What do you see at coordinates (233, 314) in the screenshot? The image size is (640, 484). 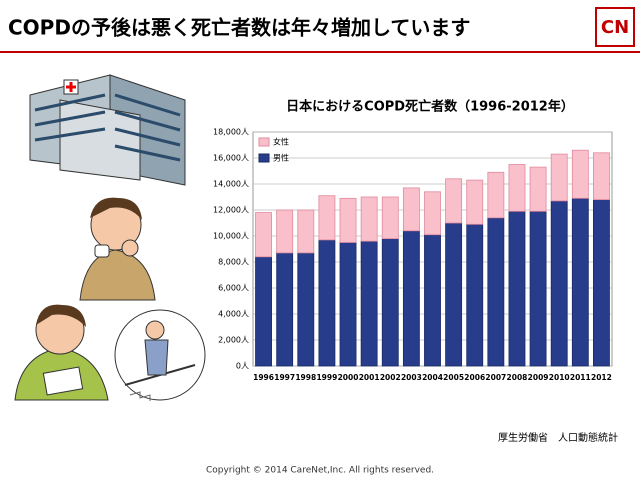 I see `y-tick-label: 4,000人` at bounding box center [233, 314].